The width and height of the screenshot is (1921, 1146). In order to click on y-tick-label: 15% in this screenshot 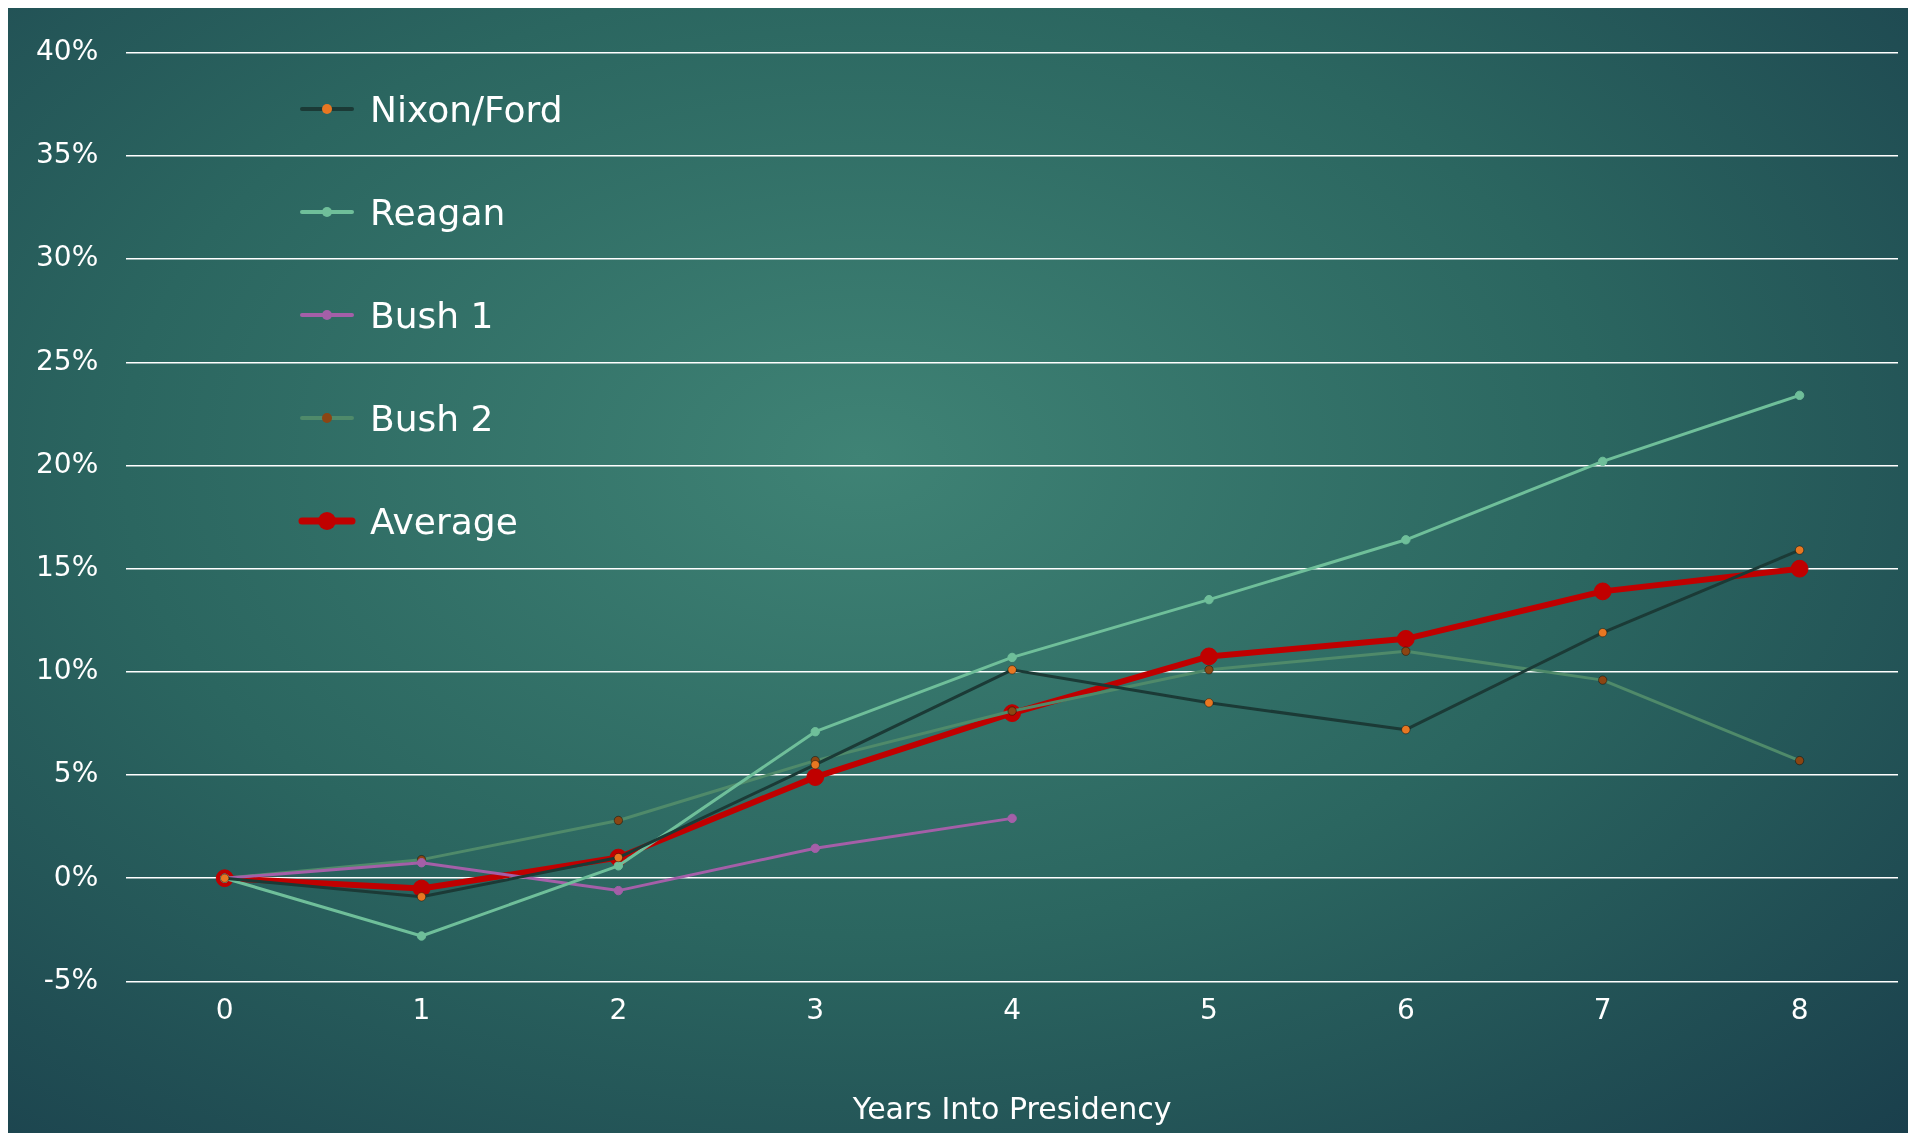, I will do `click(67, 566)`.